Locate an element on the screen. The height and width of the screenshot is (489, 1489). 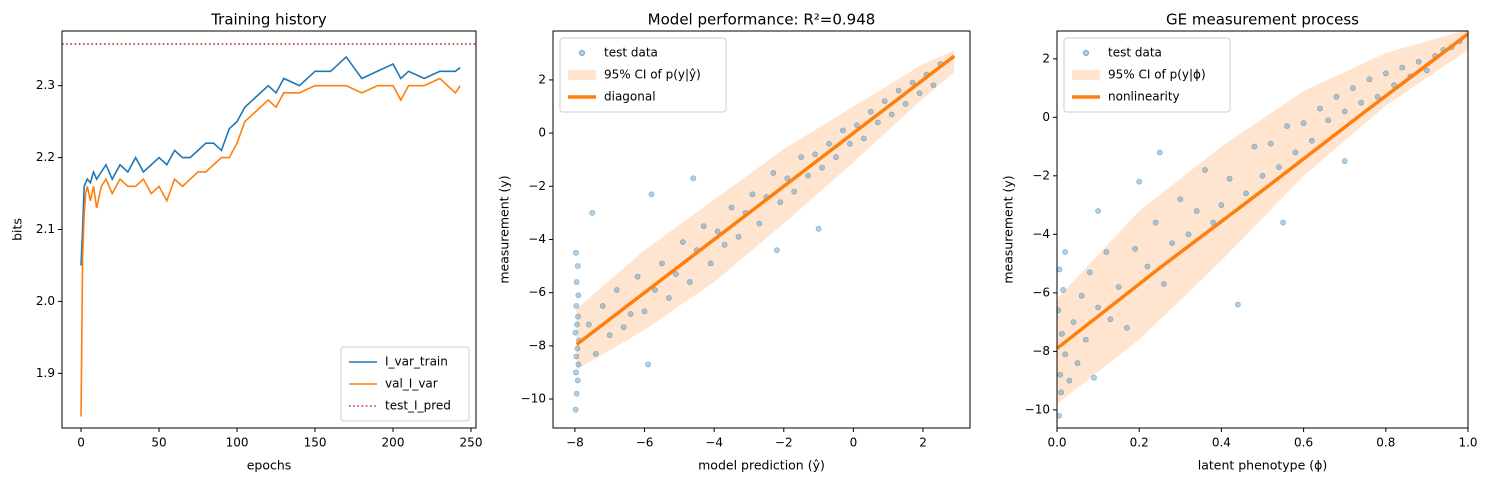
x-tick-label: 0.6 is located at coordinates (1303, 443).